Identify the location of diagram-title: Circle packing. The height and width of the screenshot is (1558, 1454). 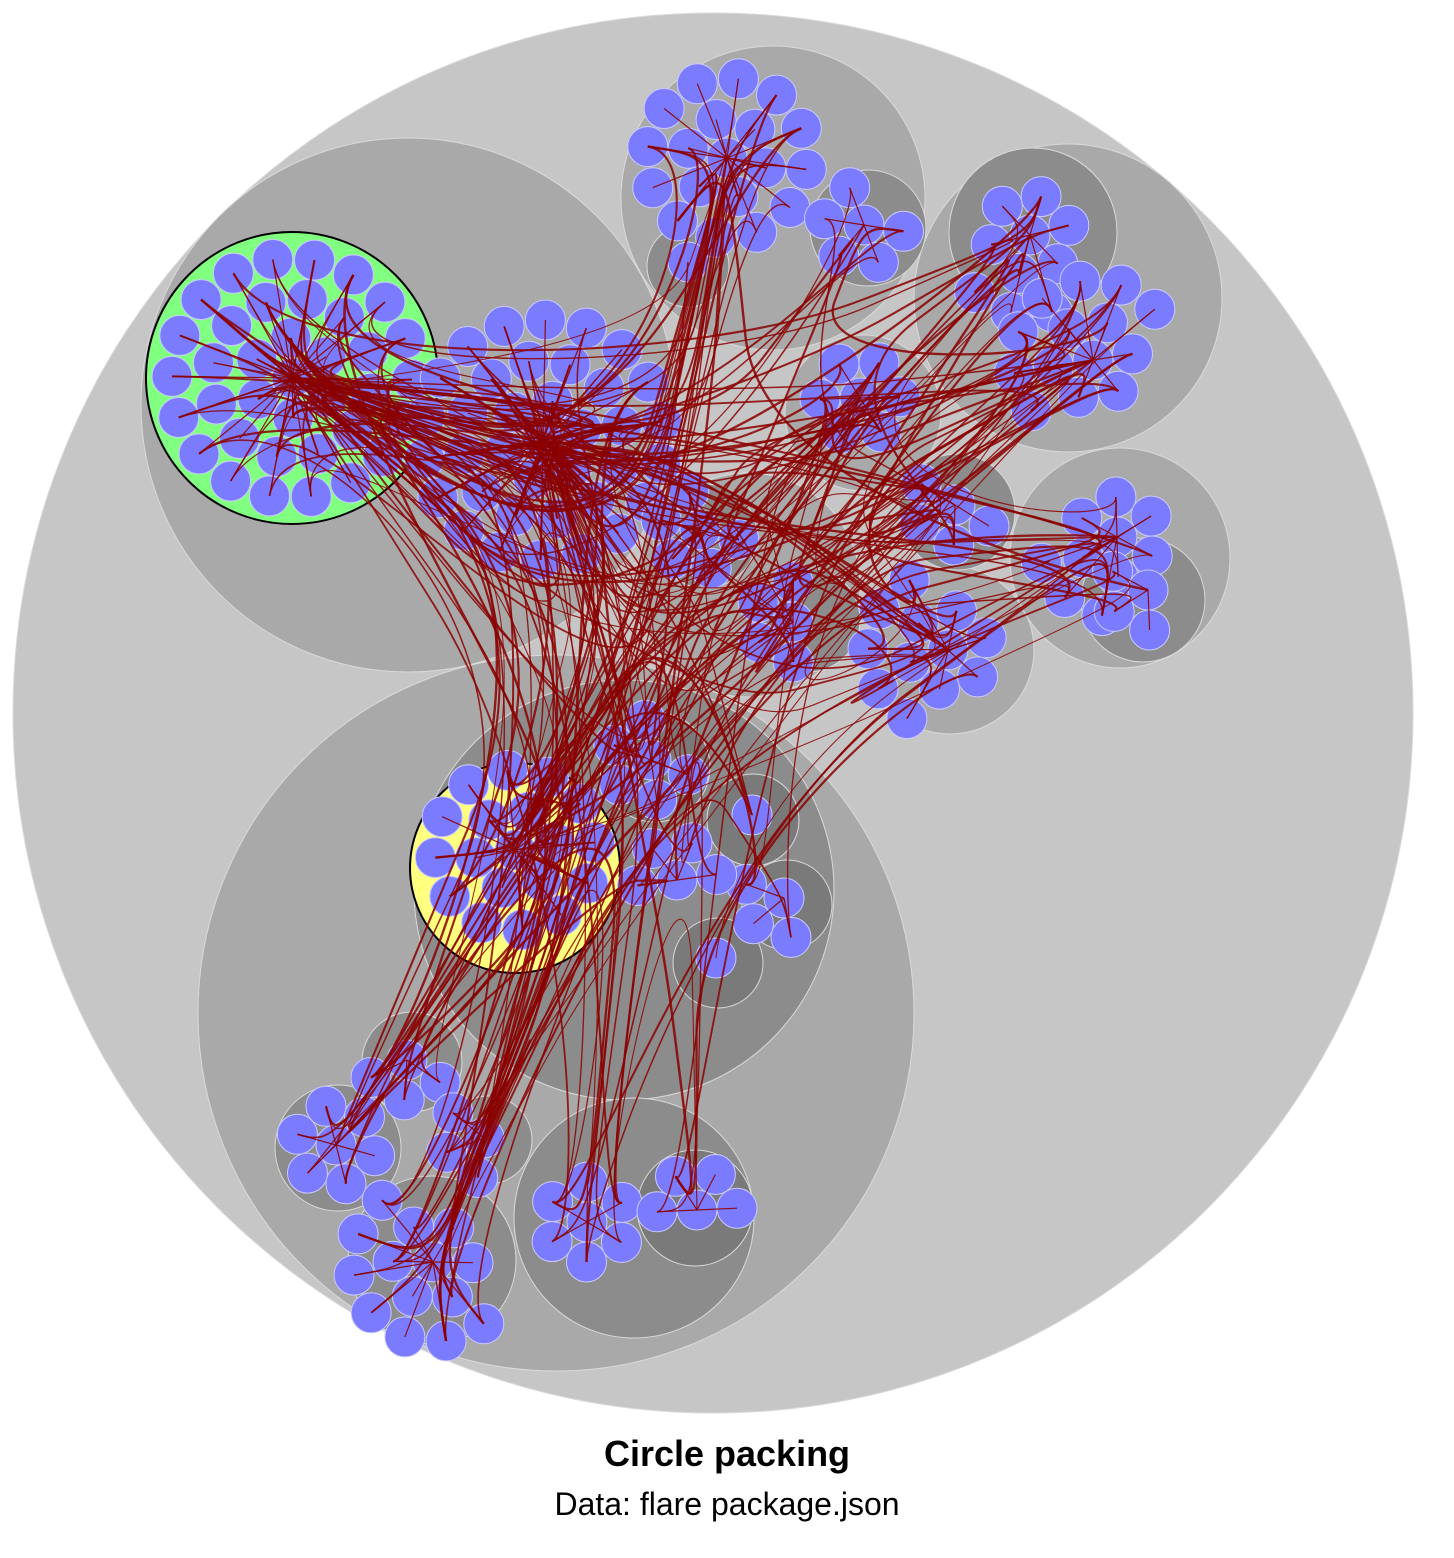
(727, 1453).